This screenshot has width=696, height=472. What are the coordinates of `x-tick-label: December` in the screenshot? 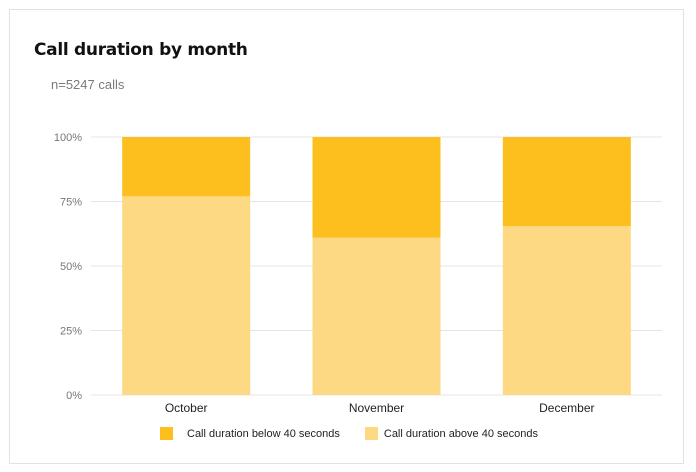 It's located at (566, 408).